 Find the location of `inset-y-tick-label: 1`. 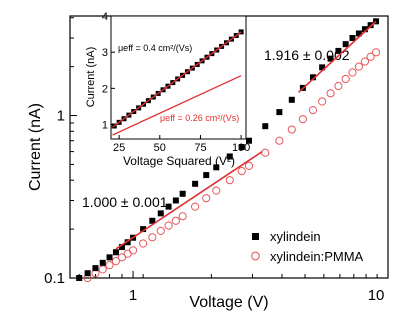

inset-y-tick-label: 1 is located at coordinates (105, 126).